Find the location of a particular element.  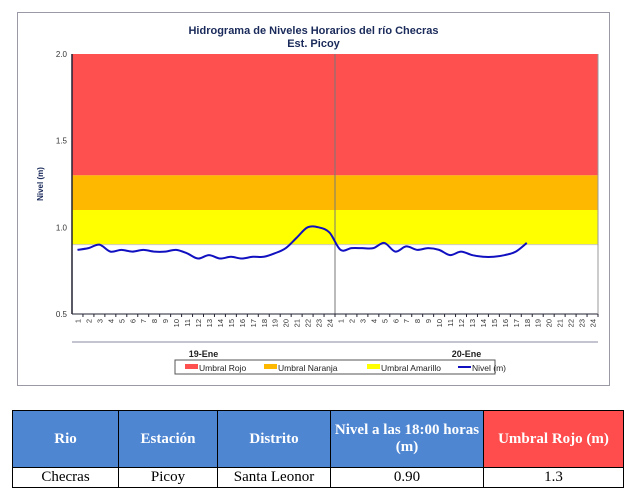

cell-rio: Checras is located at coordinates (65, 477).